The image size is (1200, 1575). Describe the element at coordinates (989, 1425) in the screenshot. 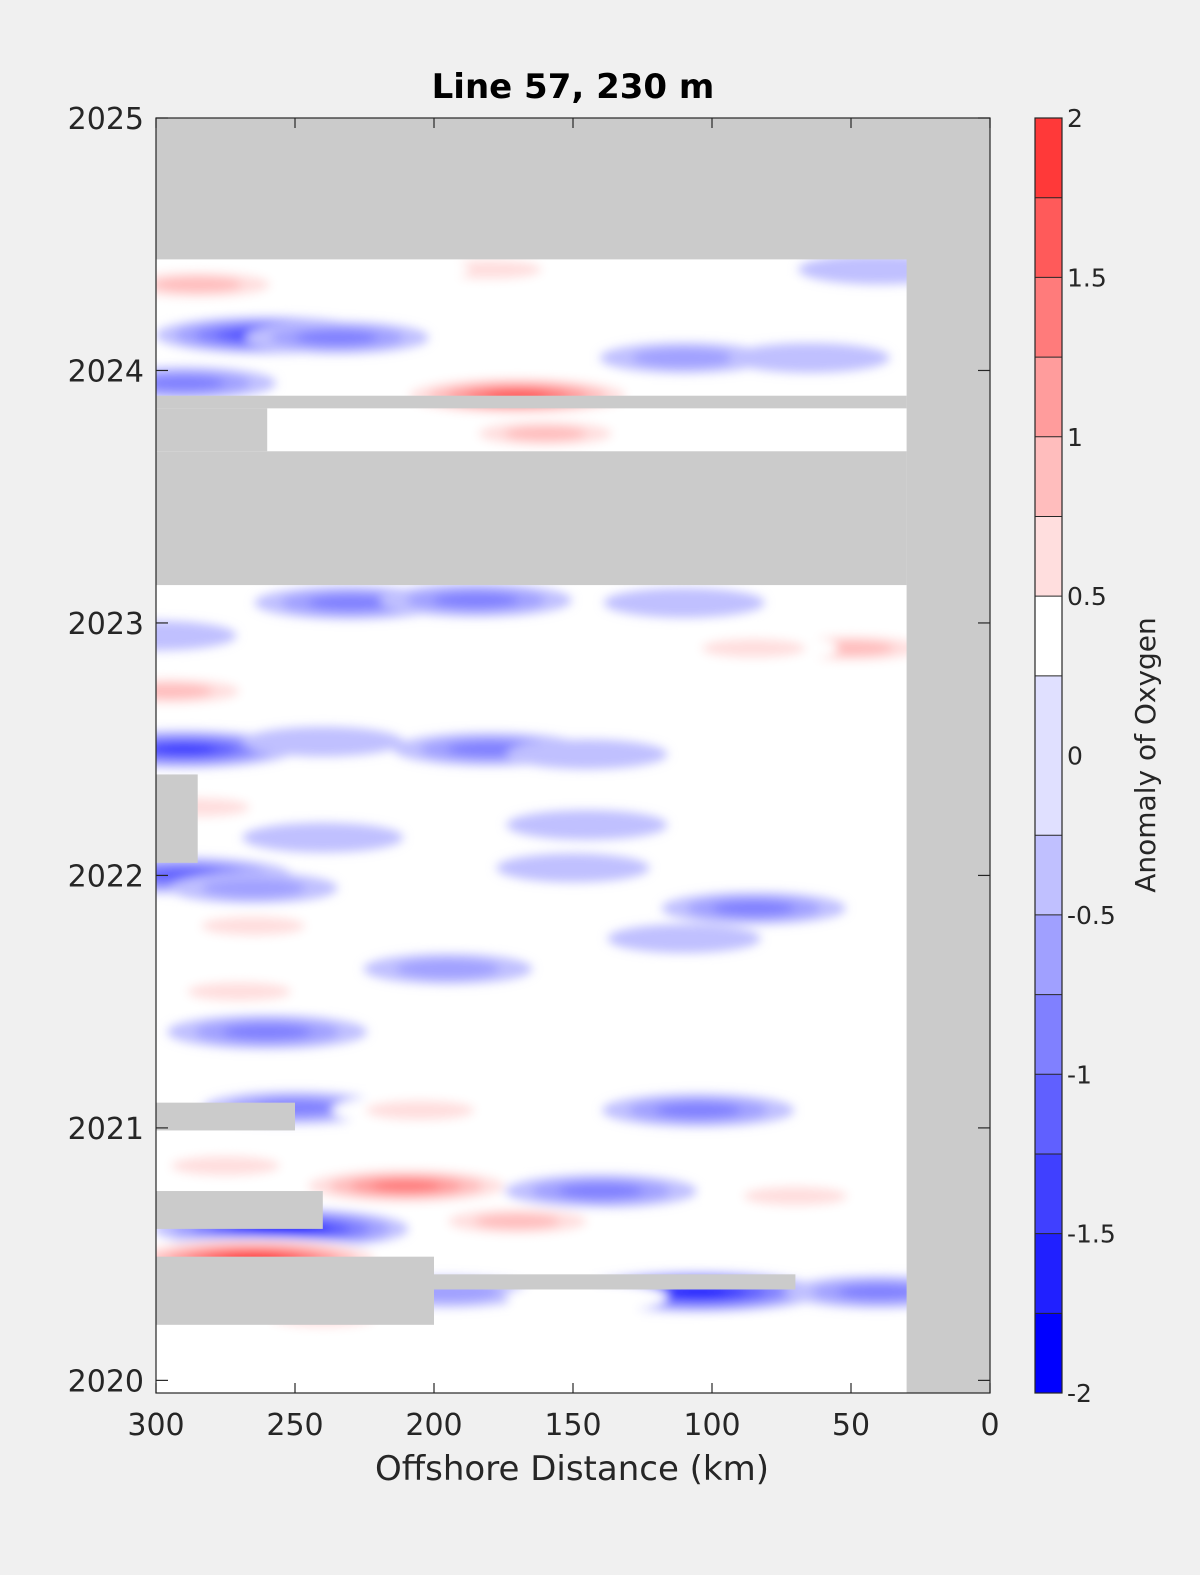

I see `x-tick-label: 0` at that location.